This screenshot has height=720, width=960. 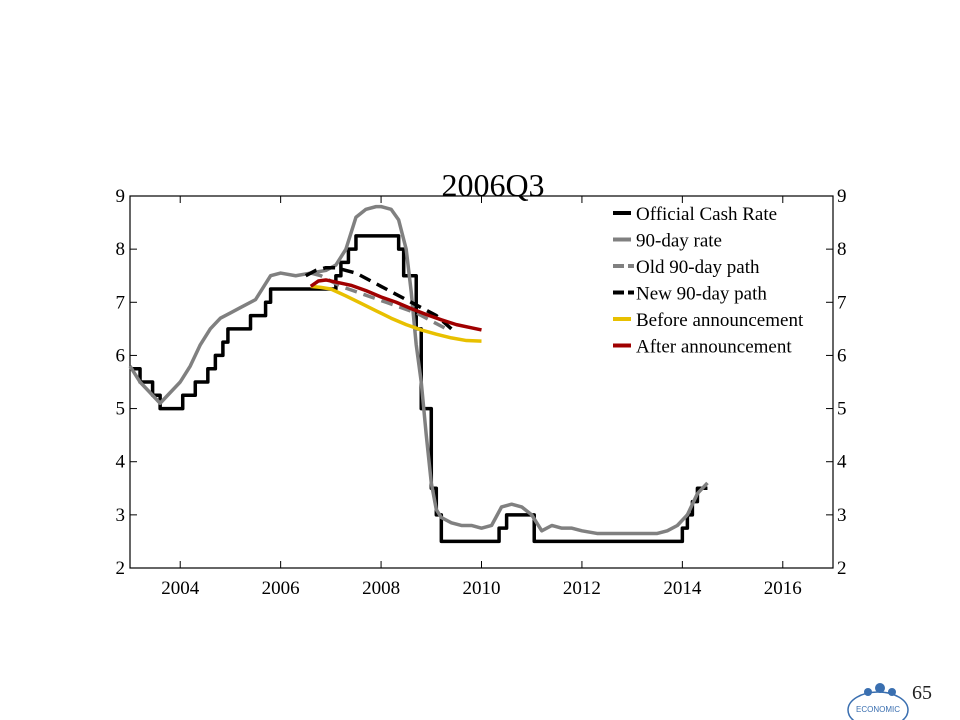 What do you see at coordinates (714, 347) in the screenshot?
I see `legend-label-5: After announcement` at bounding box center [714, 347].